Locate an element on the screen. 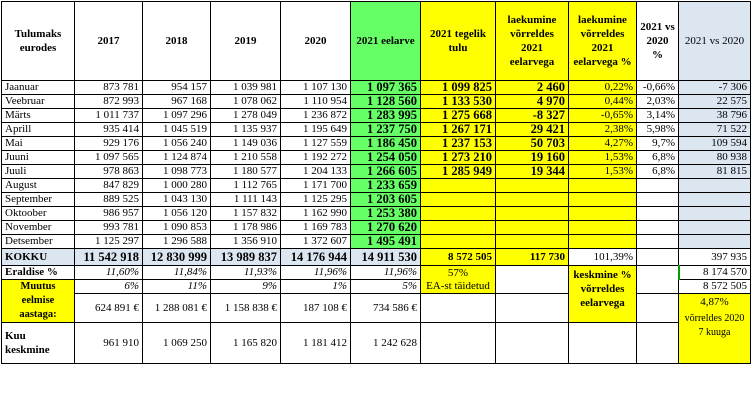  header-budget: 2021 eelarve is located at coordinates (385, 41).